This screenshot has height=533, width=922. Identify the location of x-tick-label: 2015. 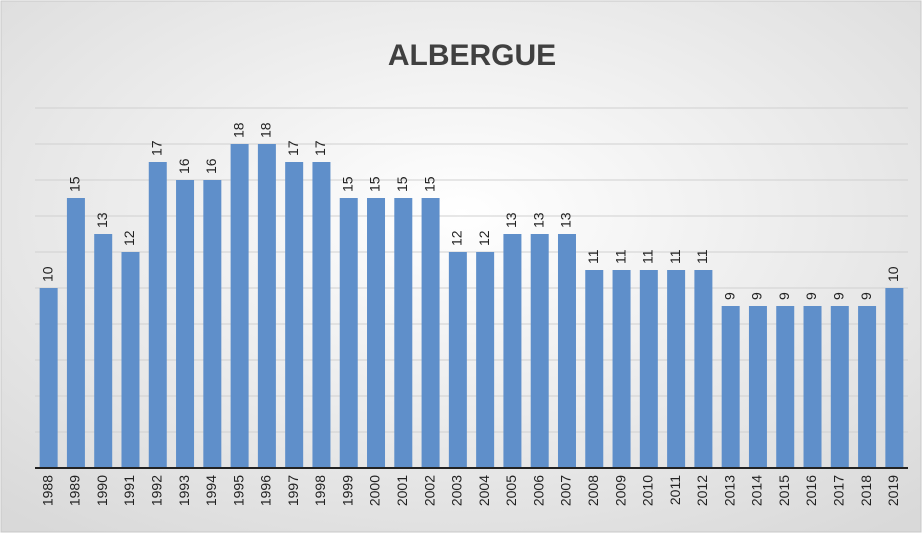
(784, 490).